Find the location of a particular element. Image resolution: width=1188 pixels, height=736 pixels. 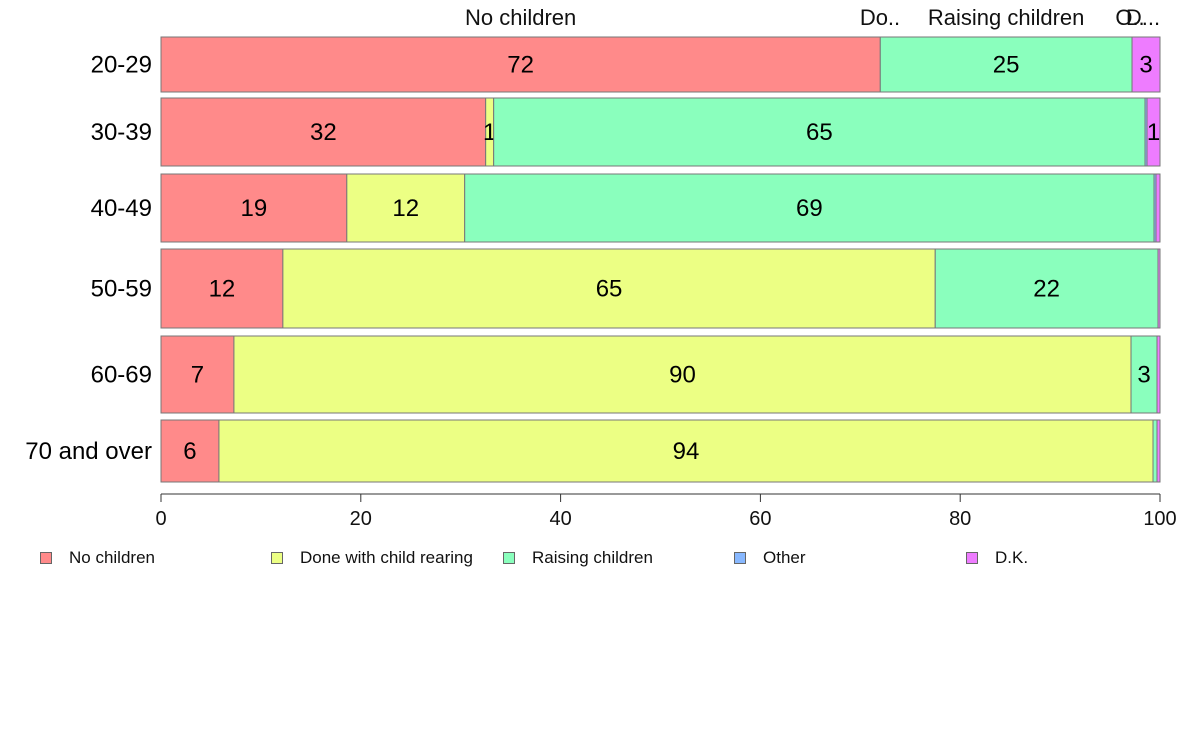

data-label: 69 is located at coordinates (809, 208).